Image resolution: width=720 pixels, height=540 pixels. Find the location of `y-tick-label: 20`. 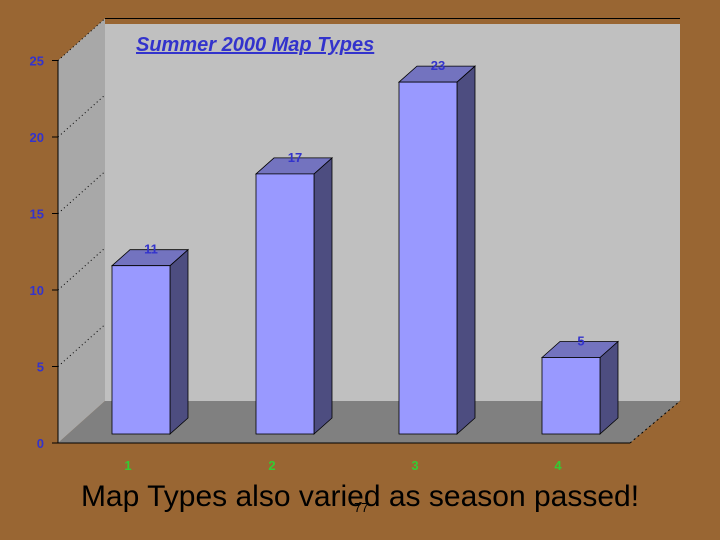

y-tick-label: 20 is located at coordinates (37, 137).